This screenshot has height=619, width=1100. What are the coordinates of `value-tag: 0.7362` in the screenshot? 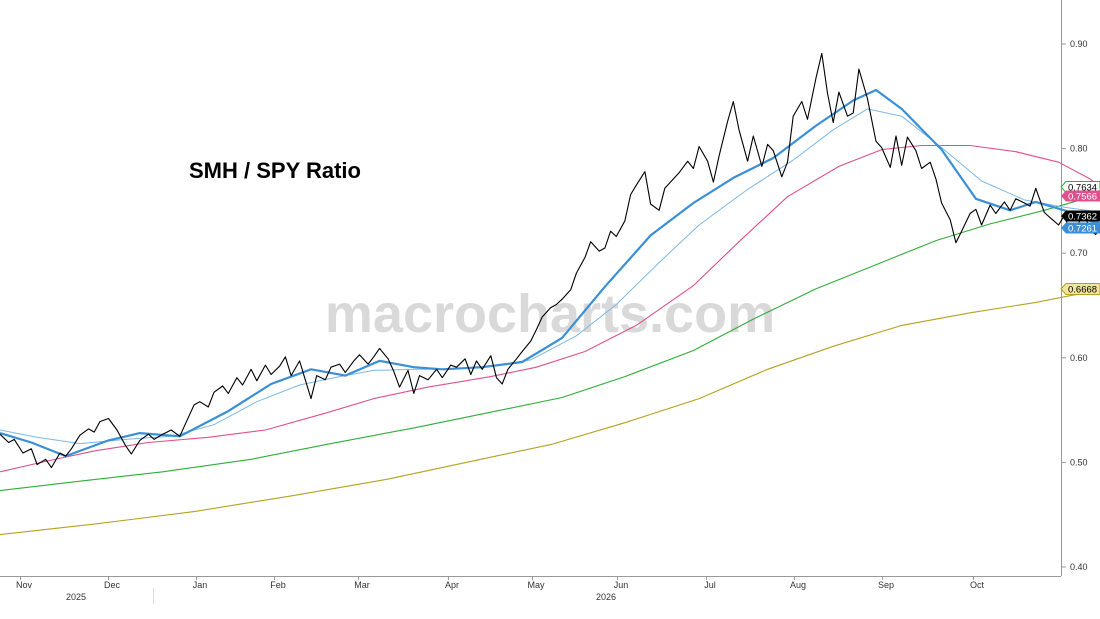 It's located at (1080, 216).